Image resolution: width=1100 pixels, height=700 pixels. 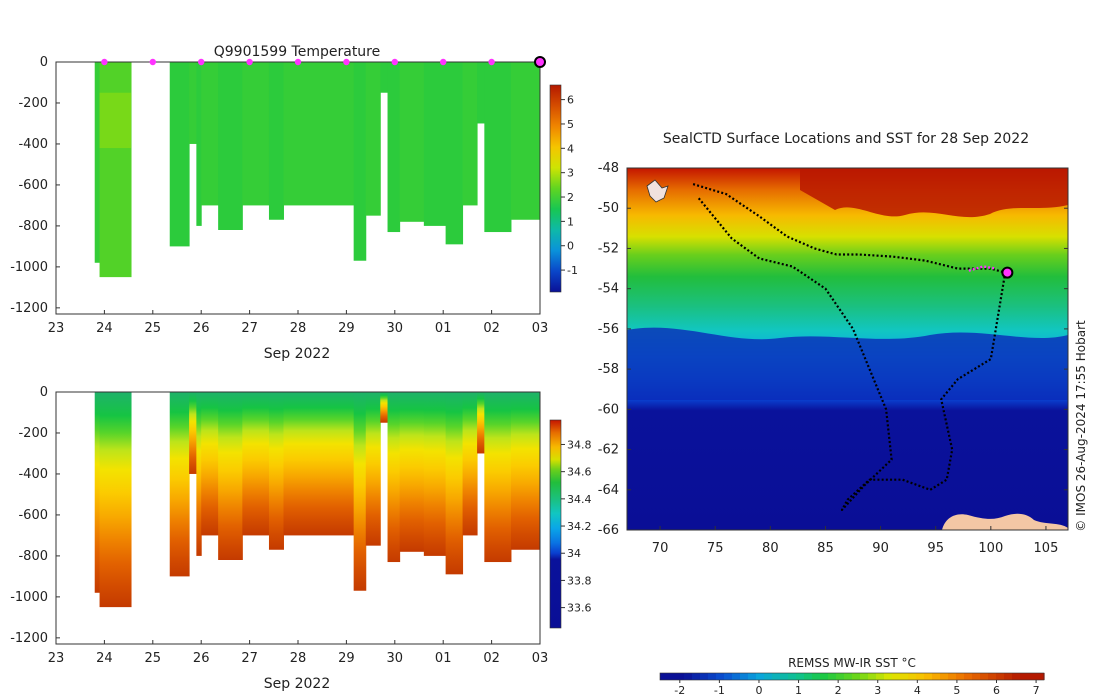 I want to click on latest-surface-marker, so click(x=540, y=62).